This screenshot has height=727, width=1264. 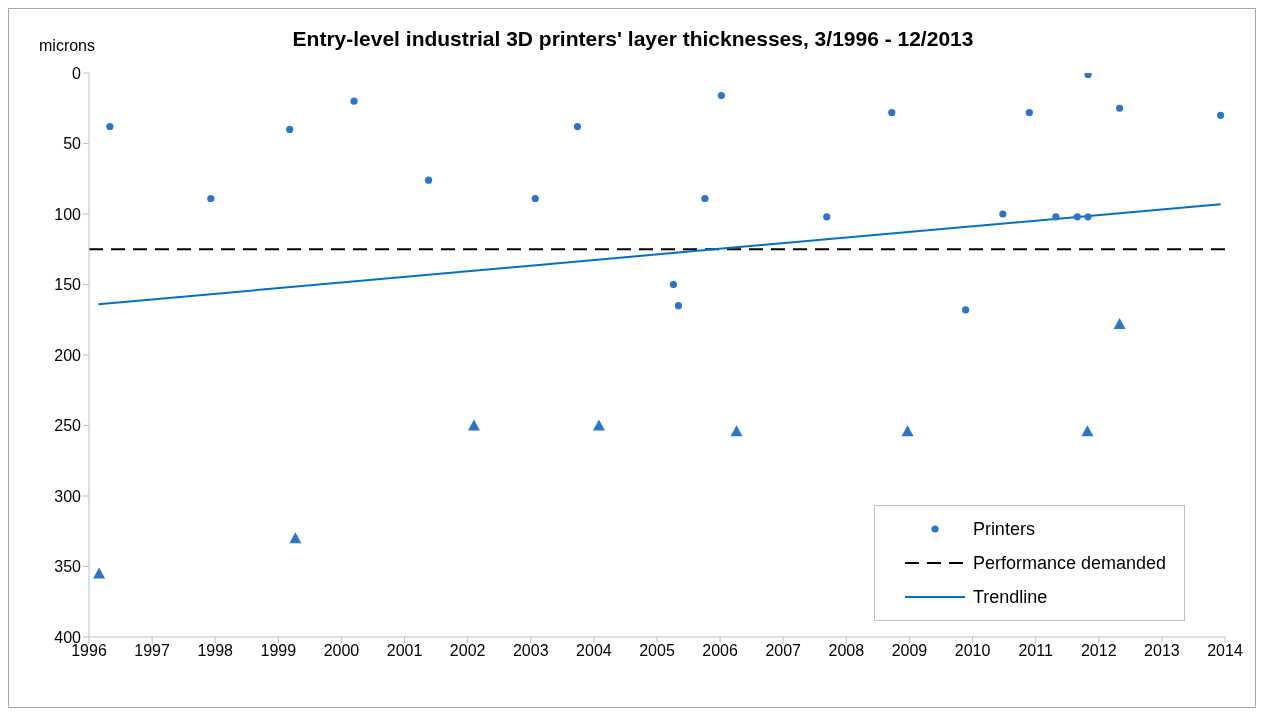 I want to click on x-tick-label: 2008, so click(x=846, y=651).